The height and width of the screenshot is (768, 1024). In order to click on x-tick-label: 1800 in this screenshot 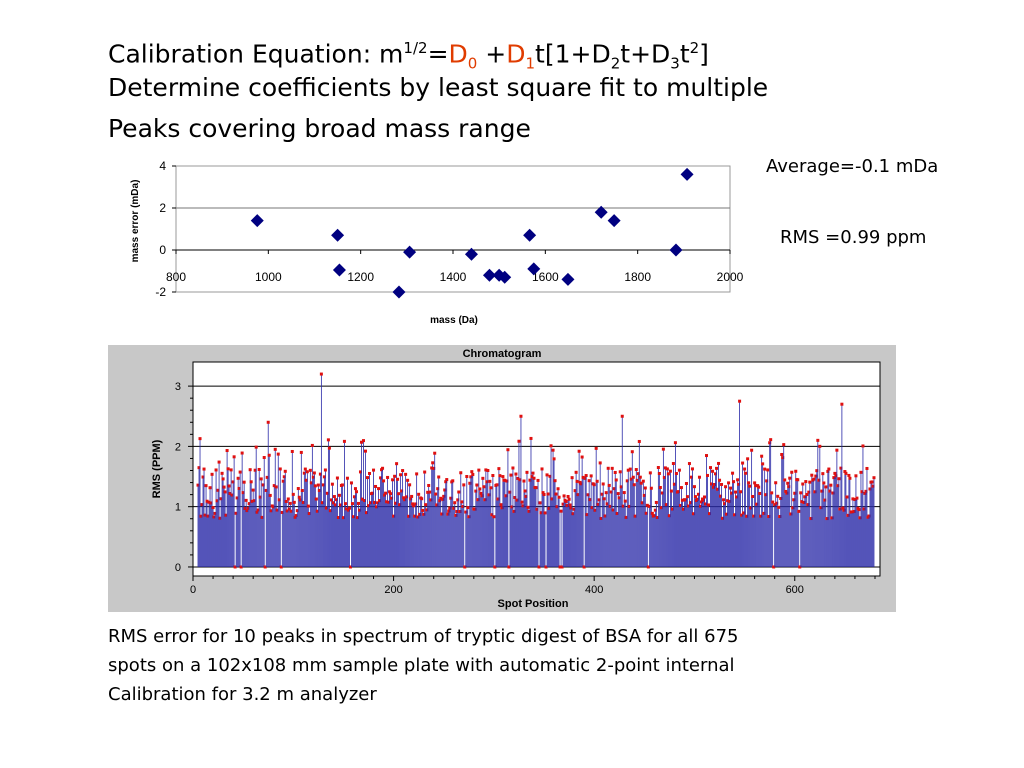, I will do `click(637, 277)`.